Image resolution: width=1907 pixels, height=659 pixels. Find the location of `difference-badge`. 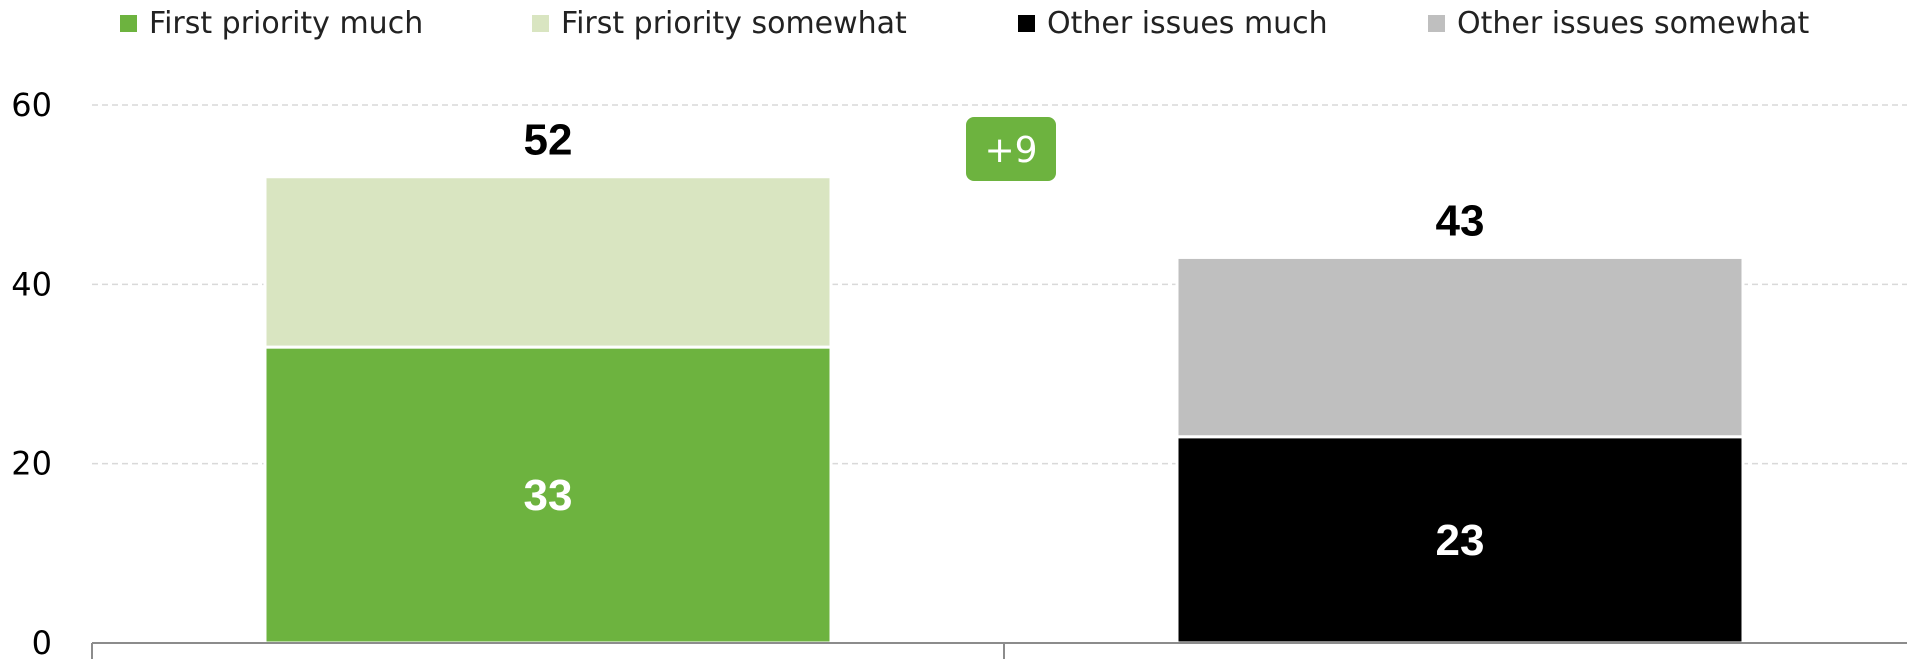

difference-badge is located at coordinates (1011, 149).